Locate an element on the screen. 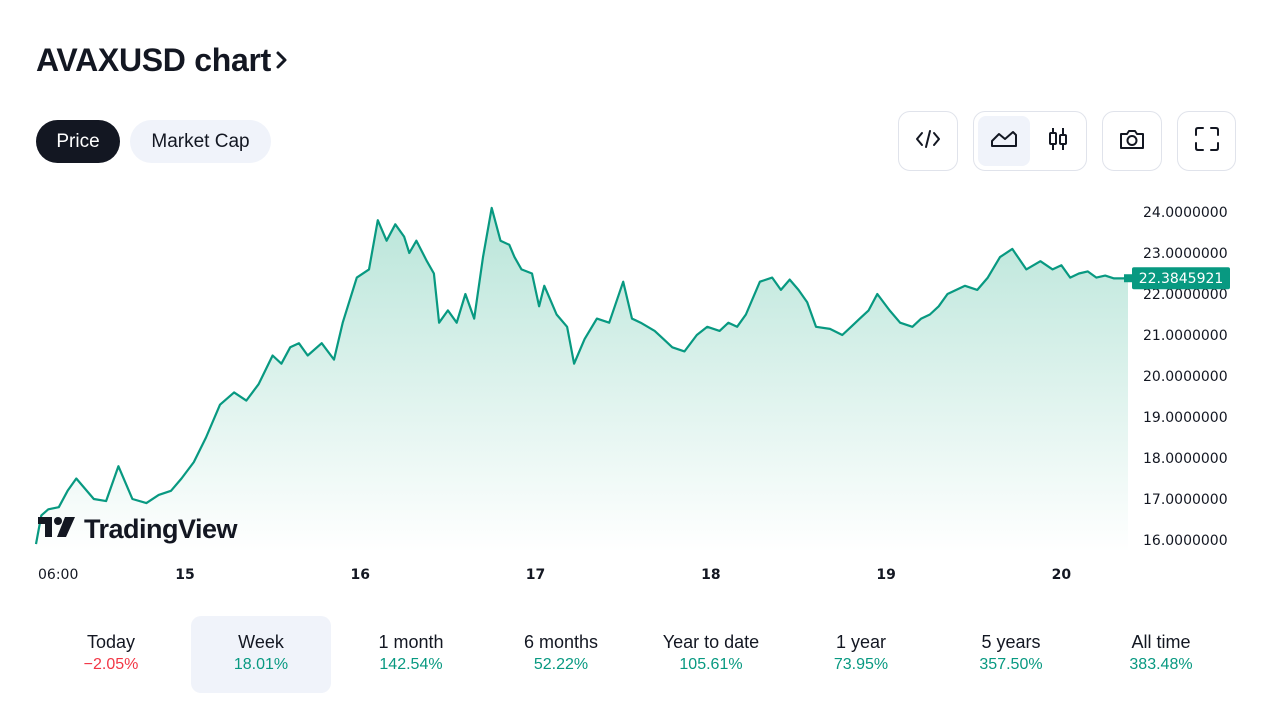 This screenshot has width=1280, height=720. fullscreen-button-group is located at coordinates (1206, 141).